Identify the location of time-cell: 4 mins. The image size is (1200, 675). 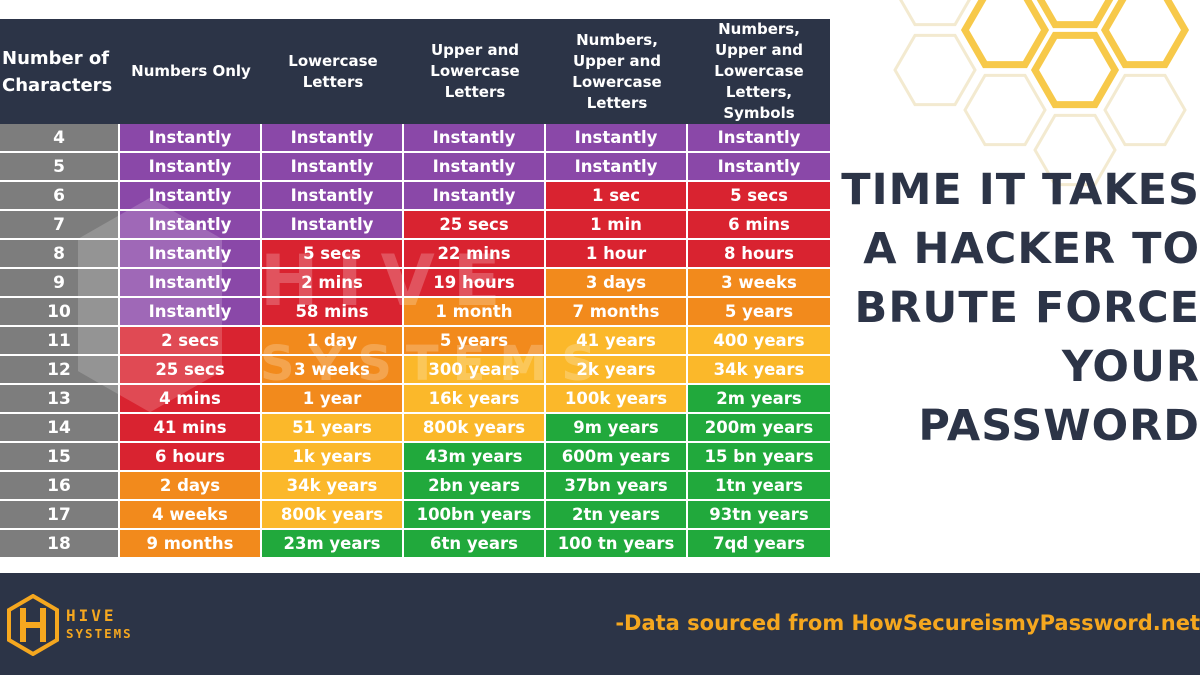
(191, 399).